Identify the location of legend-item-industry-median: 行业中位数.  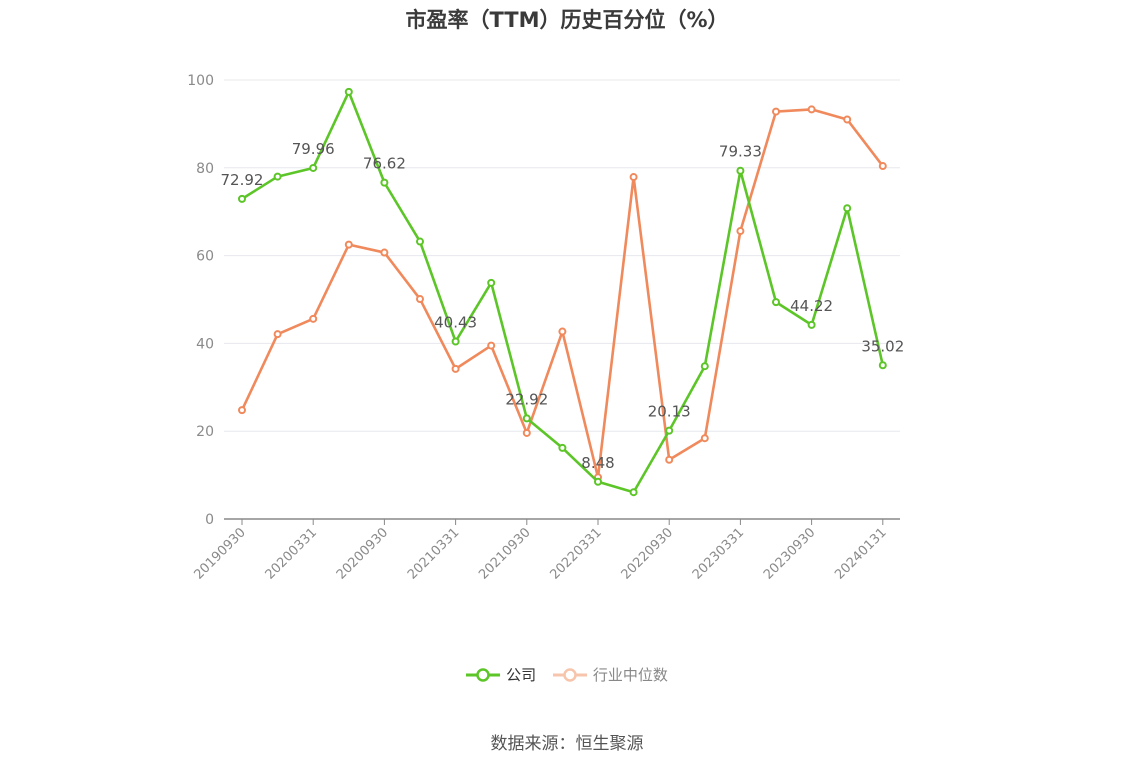
(610, 674).